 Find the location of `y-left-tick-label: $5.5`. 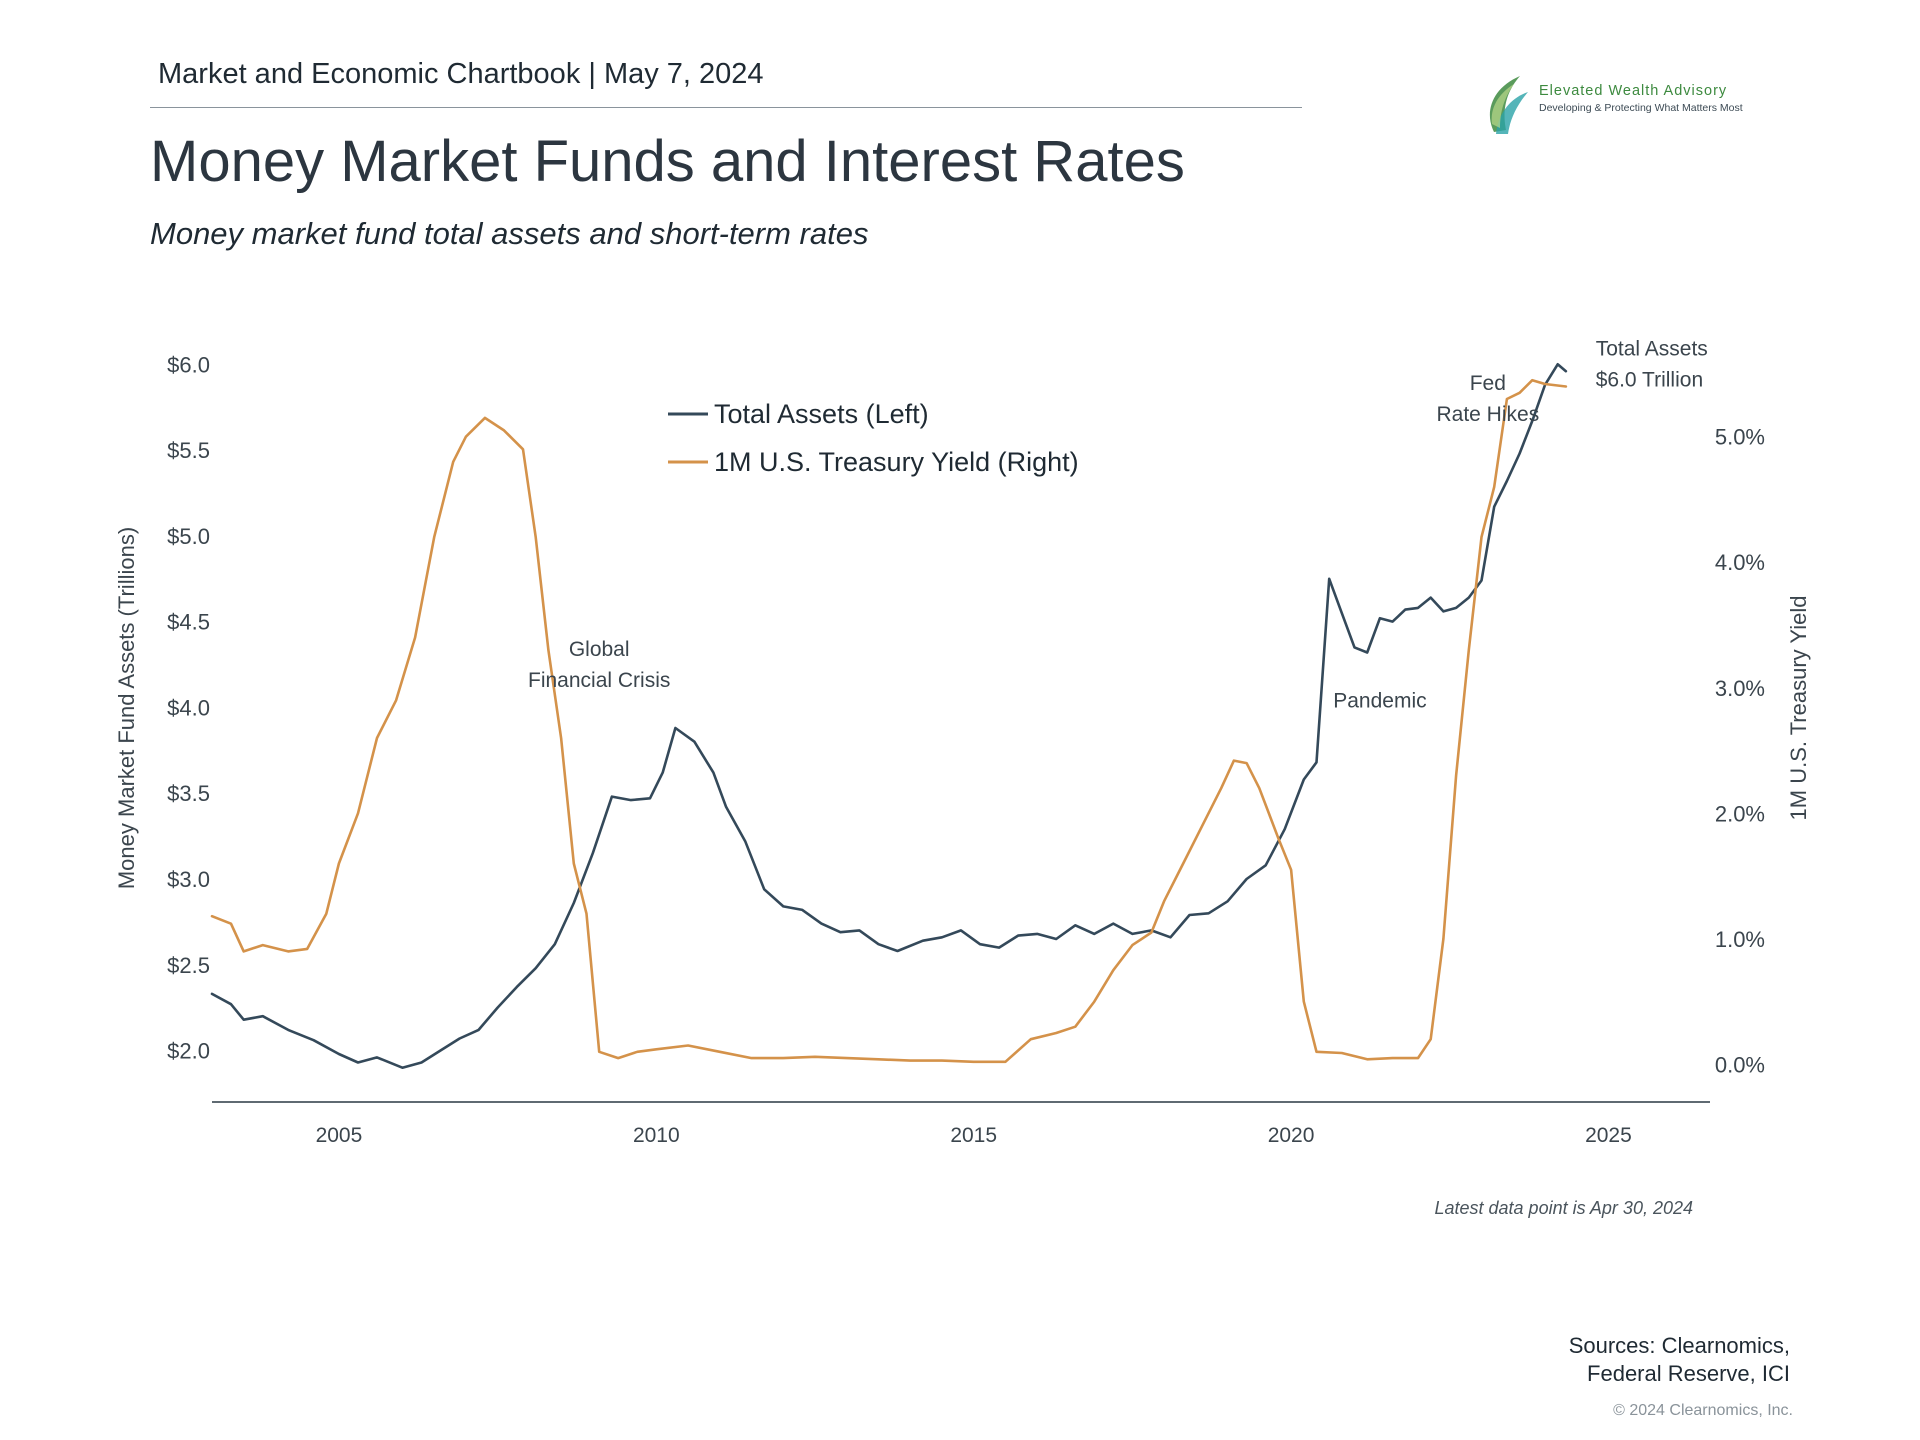

y-left-tick-label: $5.5 is located at coordinates (188, 450).